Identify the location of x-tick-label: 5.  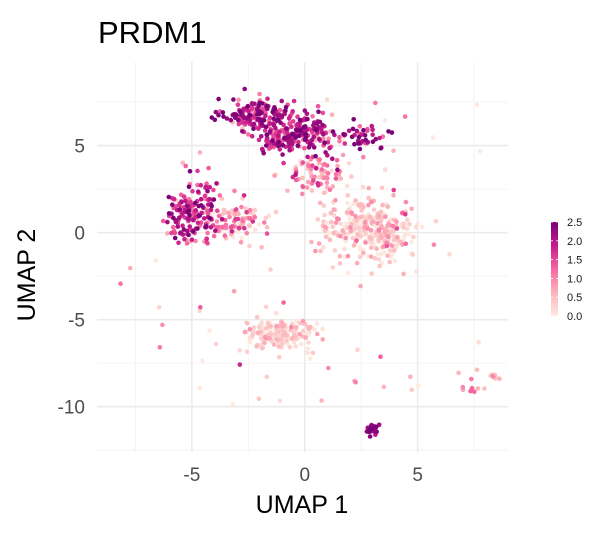
(417, 475).